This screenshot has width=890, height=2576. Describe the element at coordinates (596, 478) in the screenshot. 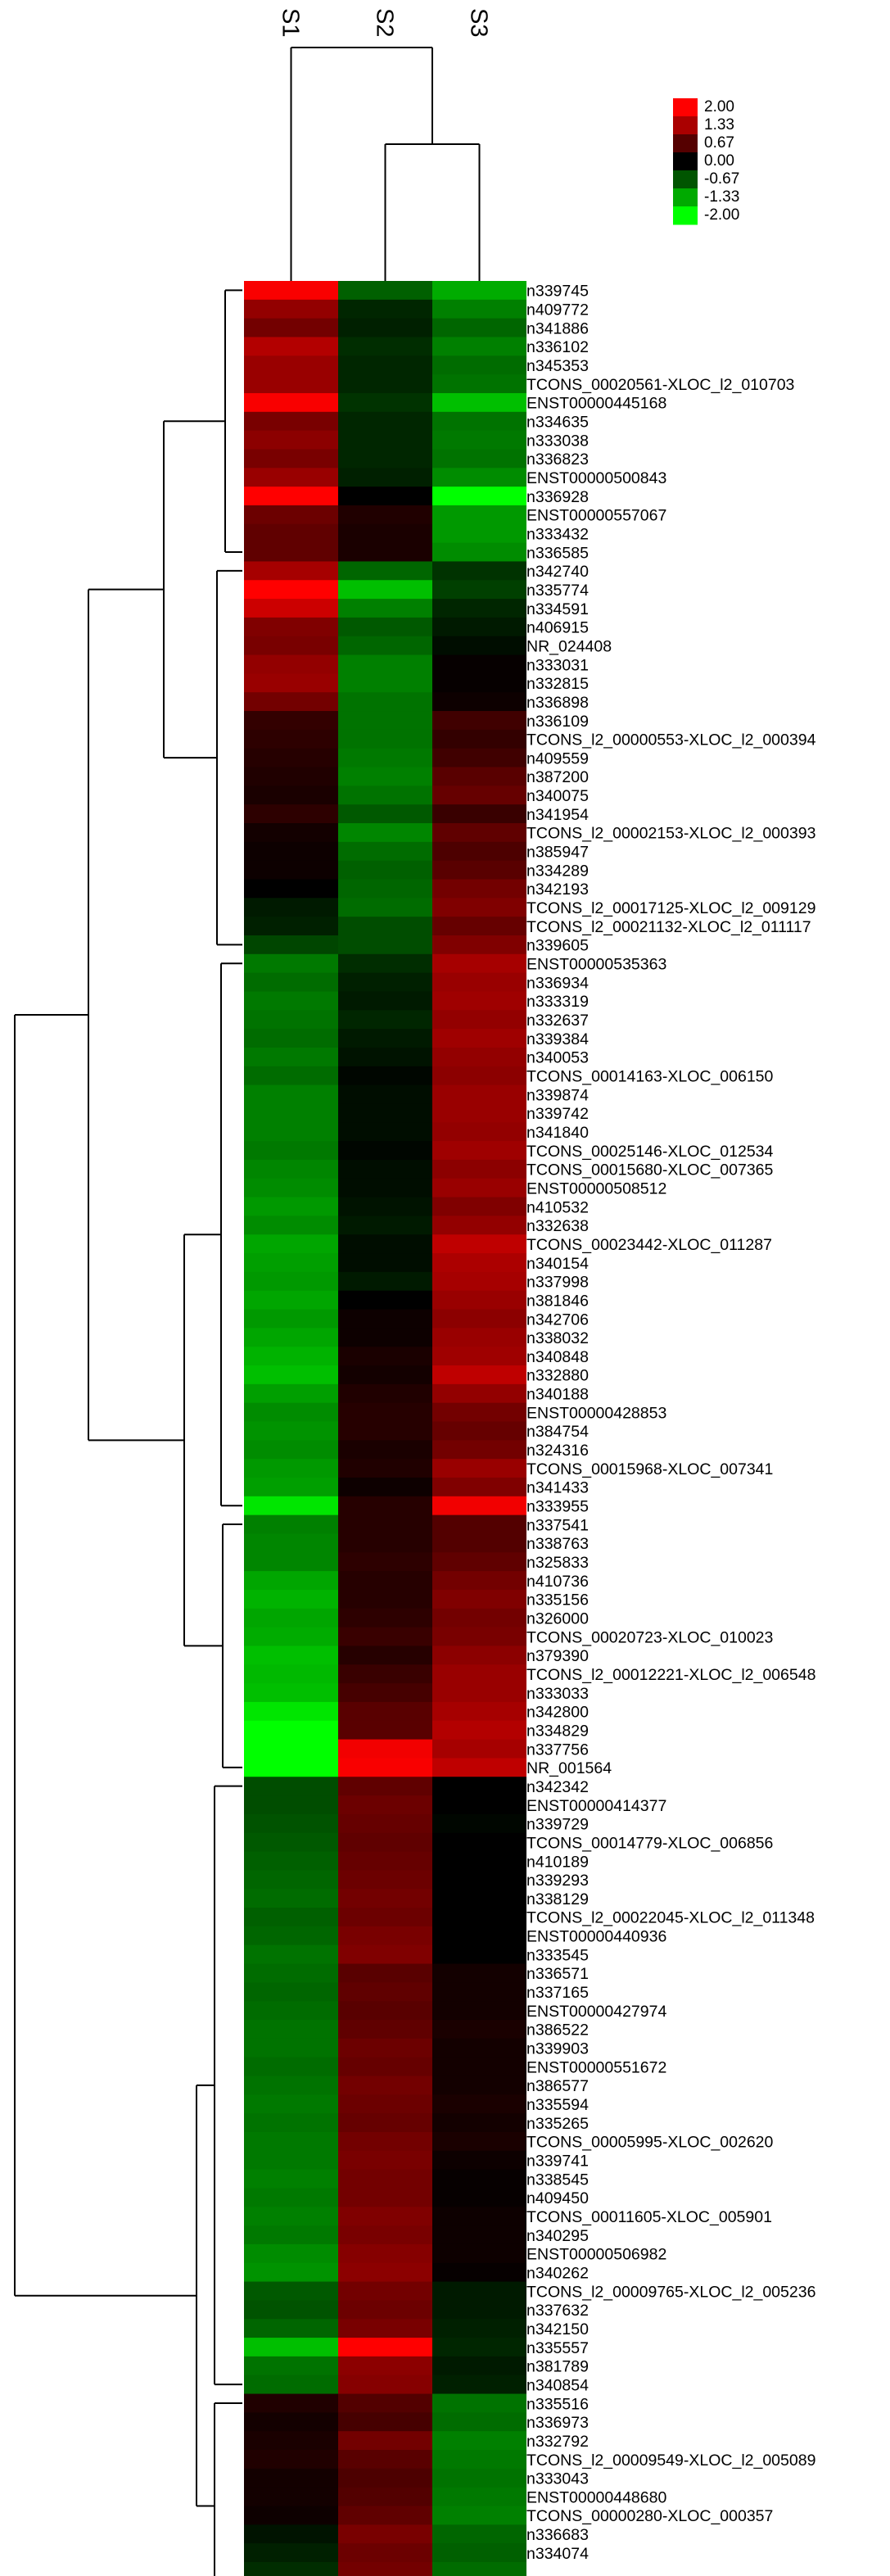

I see `row-label: ENST00000500843` at that location.